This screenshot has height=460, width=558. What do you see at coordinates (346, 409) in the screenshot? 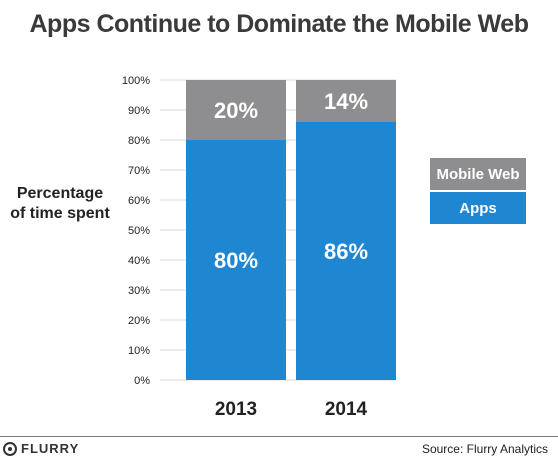
I see `x-tick-label: 2014` at bounding box center [346, 409].